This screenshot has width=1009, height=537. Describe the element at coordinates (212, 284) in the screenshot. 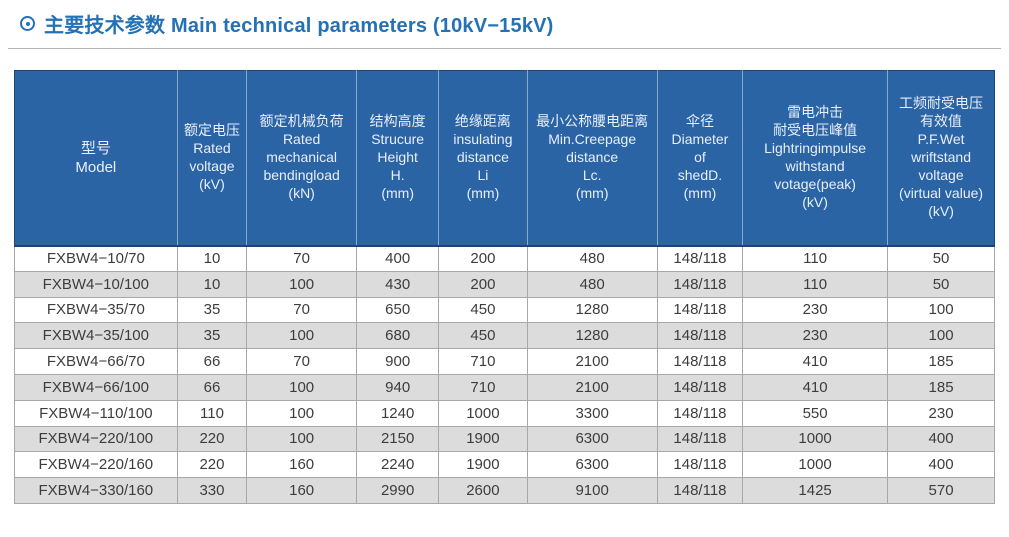

I see `value-cell: 10` at that location.